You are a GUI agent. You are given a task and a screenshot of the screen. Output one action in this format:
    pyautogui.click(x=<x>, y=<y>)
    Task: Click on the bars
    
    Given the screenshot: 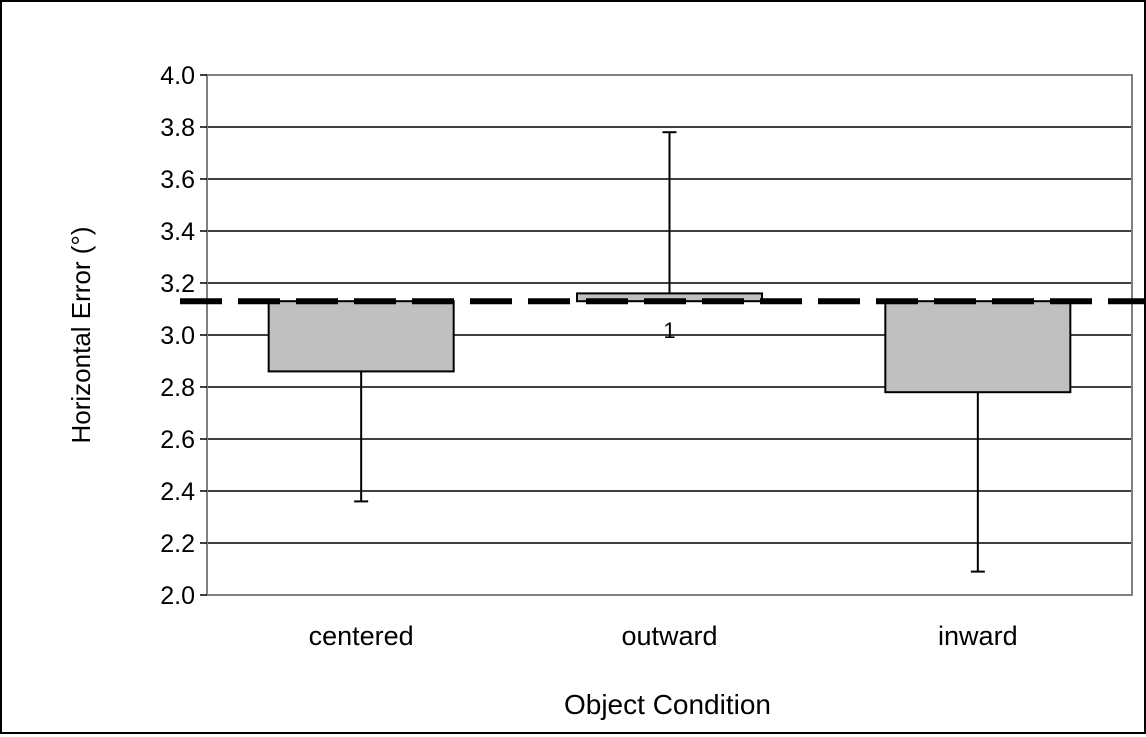 What is the action you would take?
    pyautogui.click(x=669, y=343)
    